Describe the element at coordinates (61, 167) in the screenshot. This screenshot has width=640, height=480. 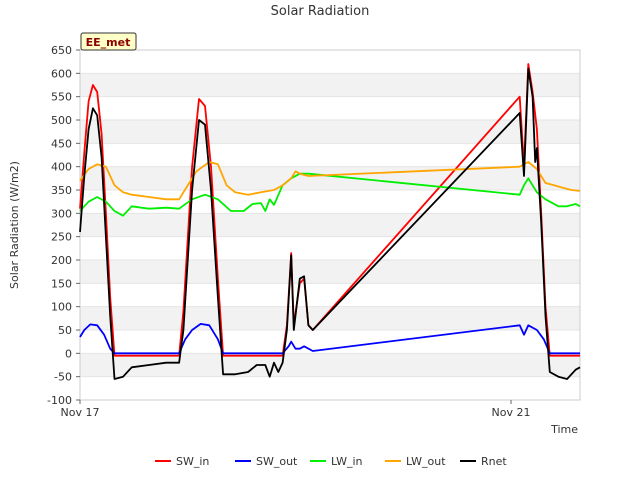
I see `y-tick-label: 400` at that location.